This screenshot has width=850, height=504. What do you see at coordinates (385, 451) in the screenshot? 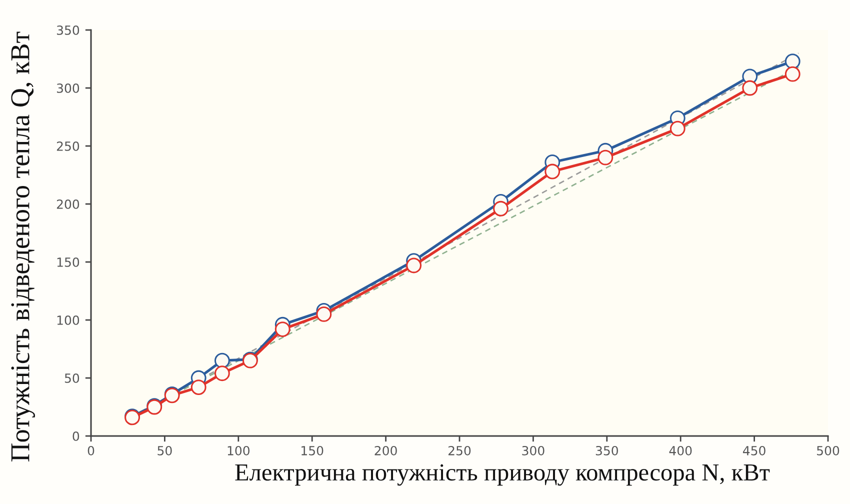
I see `x-tick-label: 200` at bounding box center [385, 451].